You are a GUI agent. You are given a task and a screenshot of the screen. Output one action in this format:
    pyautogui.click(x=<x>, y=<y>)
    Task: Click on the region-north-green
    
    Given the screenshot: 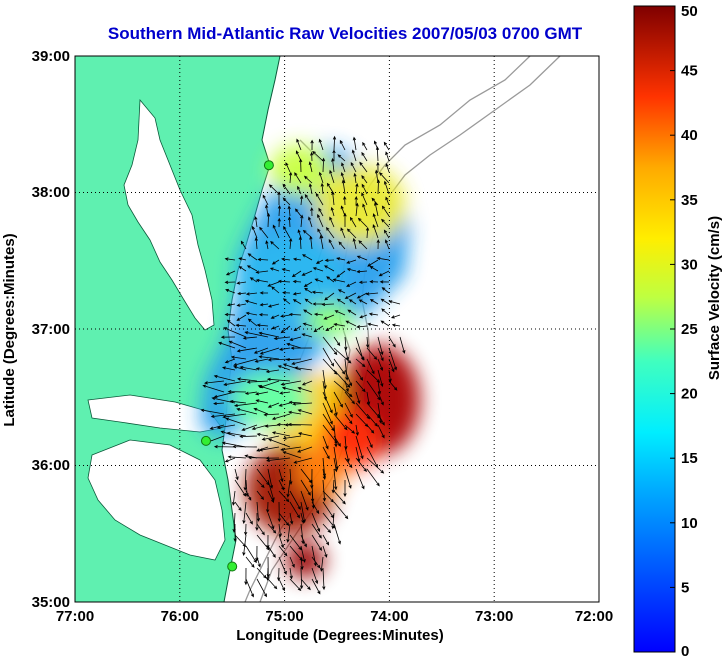 What is the action you would take?
    pyautogui.click(x=300, y=170)
    